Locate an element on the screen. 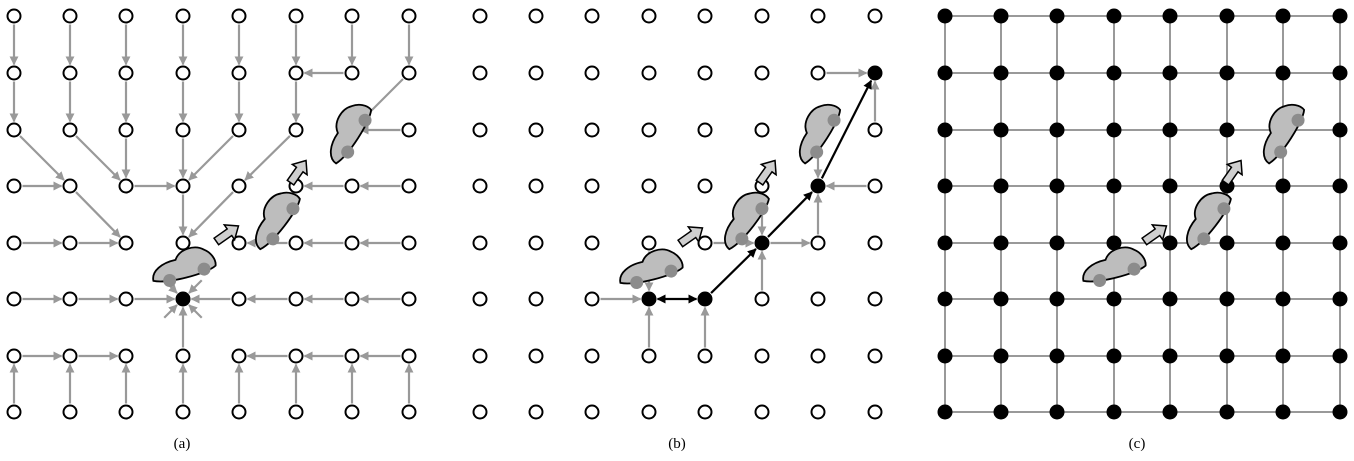 The width and height of the screenshot is (1354, 461). path-arrow is located at coordinates (790, 214).